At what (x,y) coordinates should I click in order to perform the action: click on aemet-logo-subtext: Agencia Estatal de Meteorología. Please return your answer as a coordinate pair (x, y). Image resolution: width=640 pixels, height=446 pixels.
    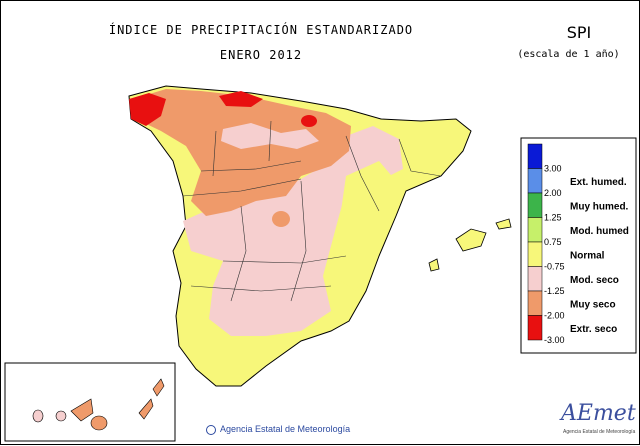
    Looking at the image, I should click on (599, 432).